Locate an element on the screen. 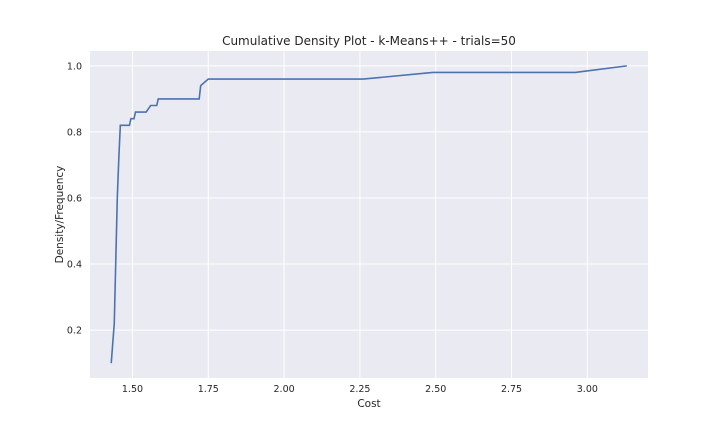 Image resolution: width=720 pixels, height=432 pixels. y-tick-label: 0.6 is located at coordinates (74, 198).